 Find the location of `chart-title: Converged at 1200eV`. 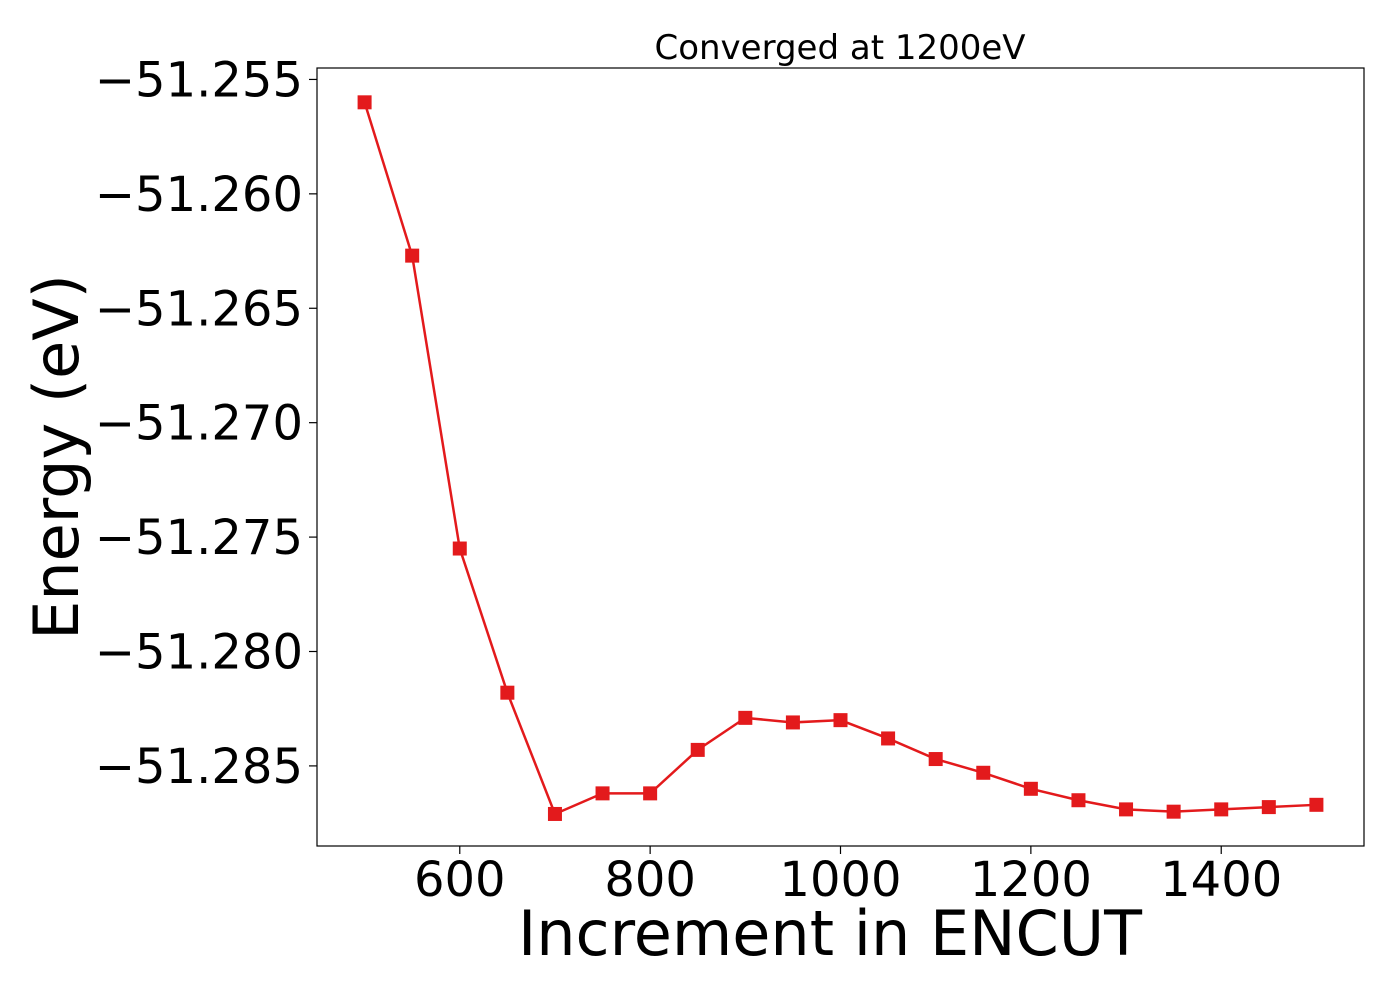

chart-title: Converged at 1200eV is located at coordinates (839, 48).